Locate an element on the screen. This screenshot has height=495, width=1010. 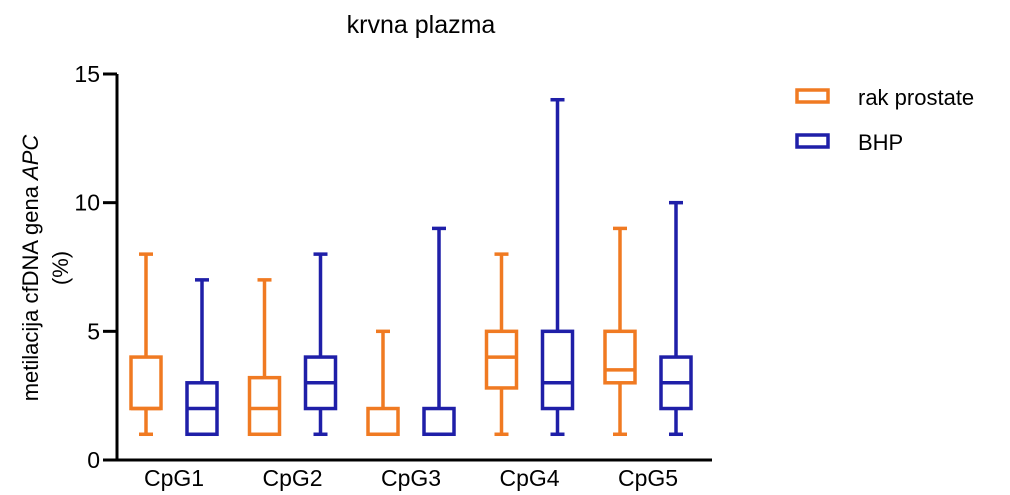
box-cpg5-rak-prostate is located at coordinates (620, 331).